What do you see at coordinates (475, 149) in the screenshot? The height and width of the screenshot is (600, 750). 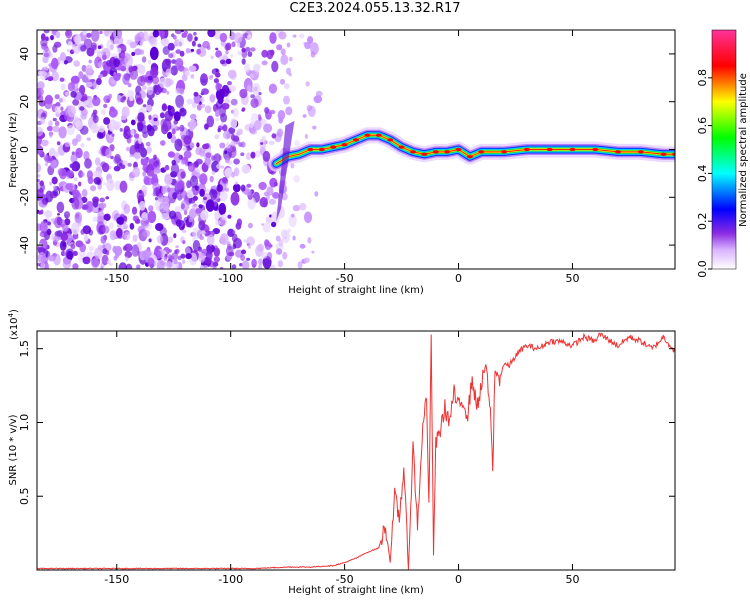 I see `ridge-trace` at bounding box center [475, 149].